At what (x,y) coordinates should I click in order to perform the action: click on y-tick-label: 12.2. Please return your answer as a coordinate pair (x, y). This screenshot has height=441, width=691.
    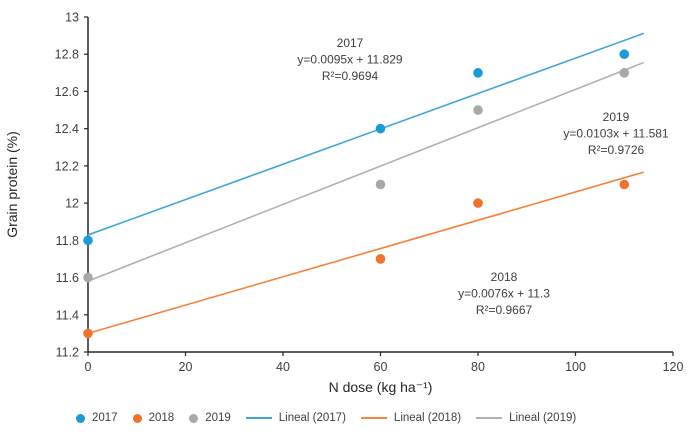
    Looking at the image, I should click on (67, 166).